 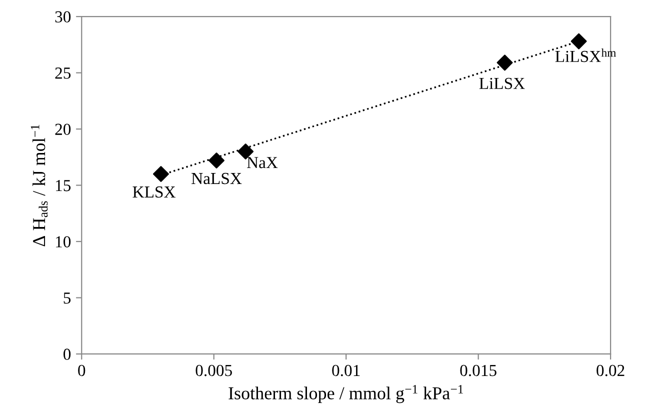 What do you see at coordinates (63, 73) in the screenshot?
I see `y-tick-label: 25` at bounding box center [63, 73].